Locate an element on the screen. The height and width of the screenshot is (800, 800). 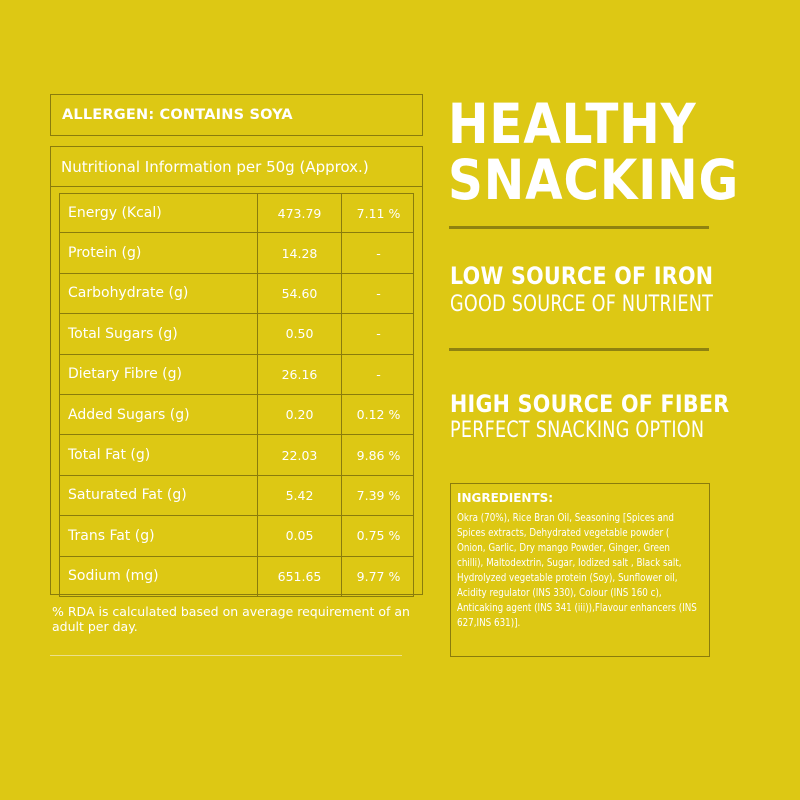
row-rda: 7.39 % is located at coordinates (378, 495).